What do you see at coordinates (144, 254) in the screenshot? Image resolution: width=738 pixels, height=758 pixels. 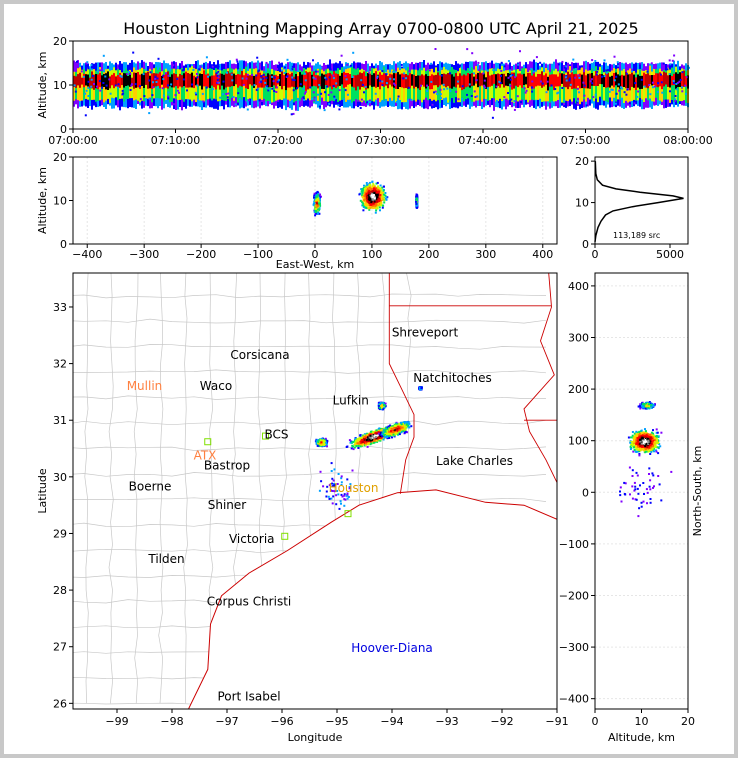 I see `x-tick-label: −300` at bounding box center [144, 254].